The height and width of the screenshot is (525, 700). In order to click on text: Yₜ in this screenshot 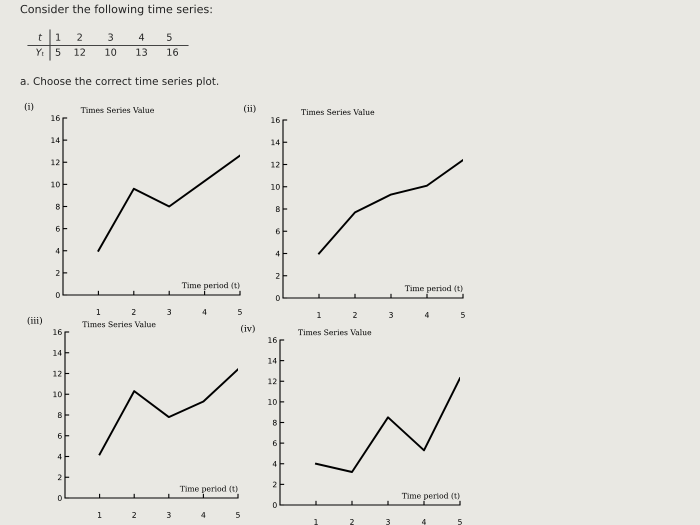, I will do `click(40, 52)`.